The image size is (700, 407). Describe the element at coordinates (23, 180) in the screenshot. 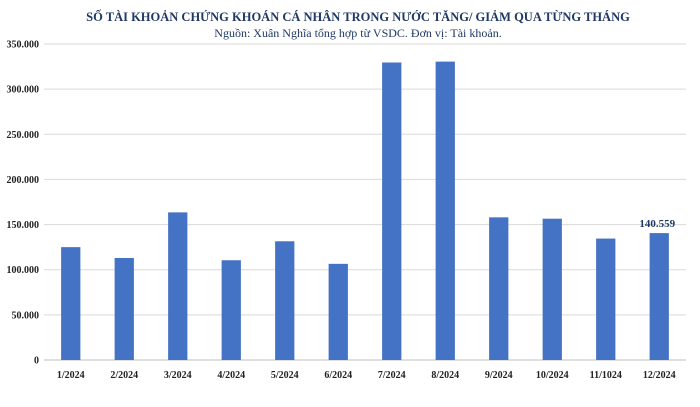

I see `y-tick-label: 200.000` at that location.